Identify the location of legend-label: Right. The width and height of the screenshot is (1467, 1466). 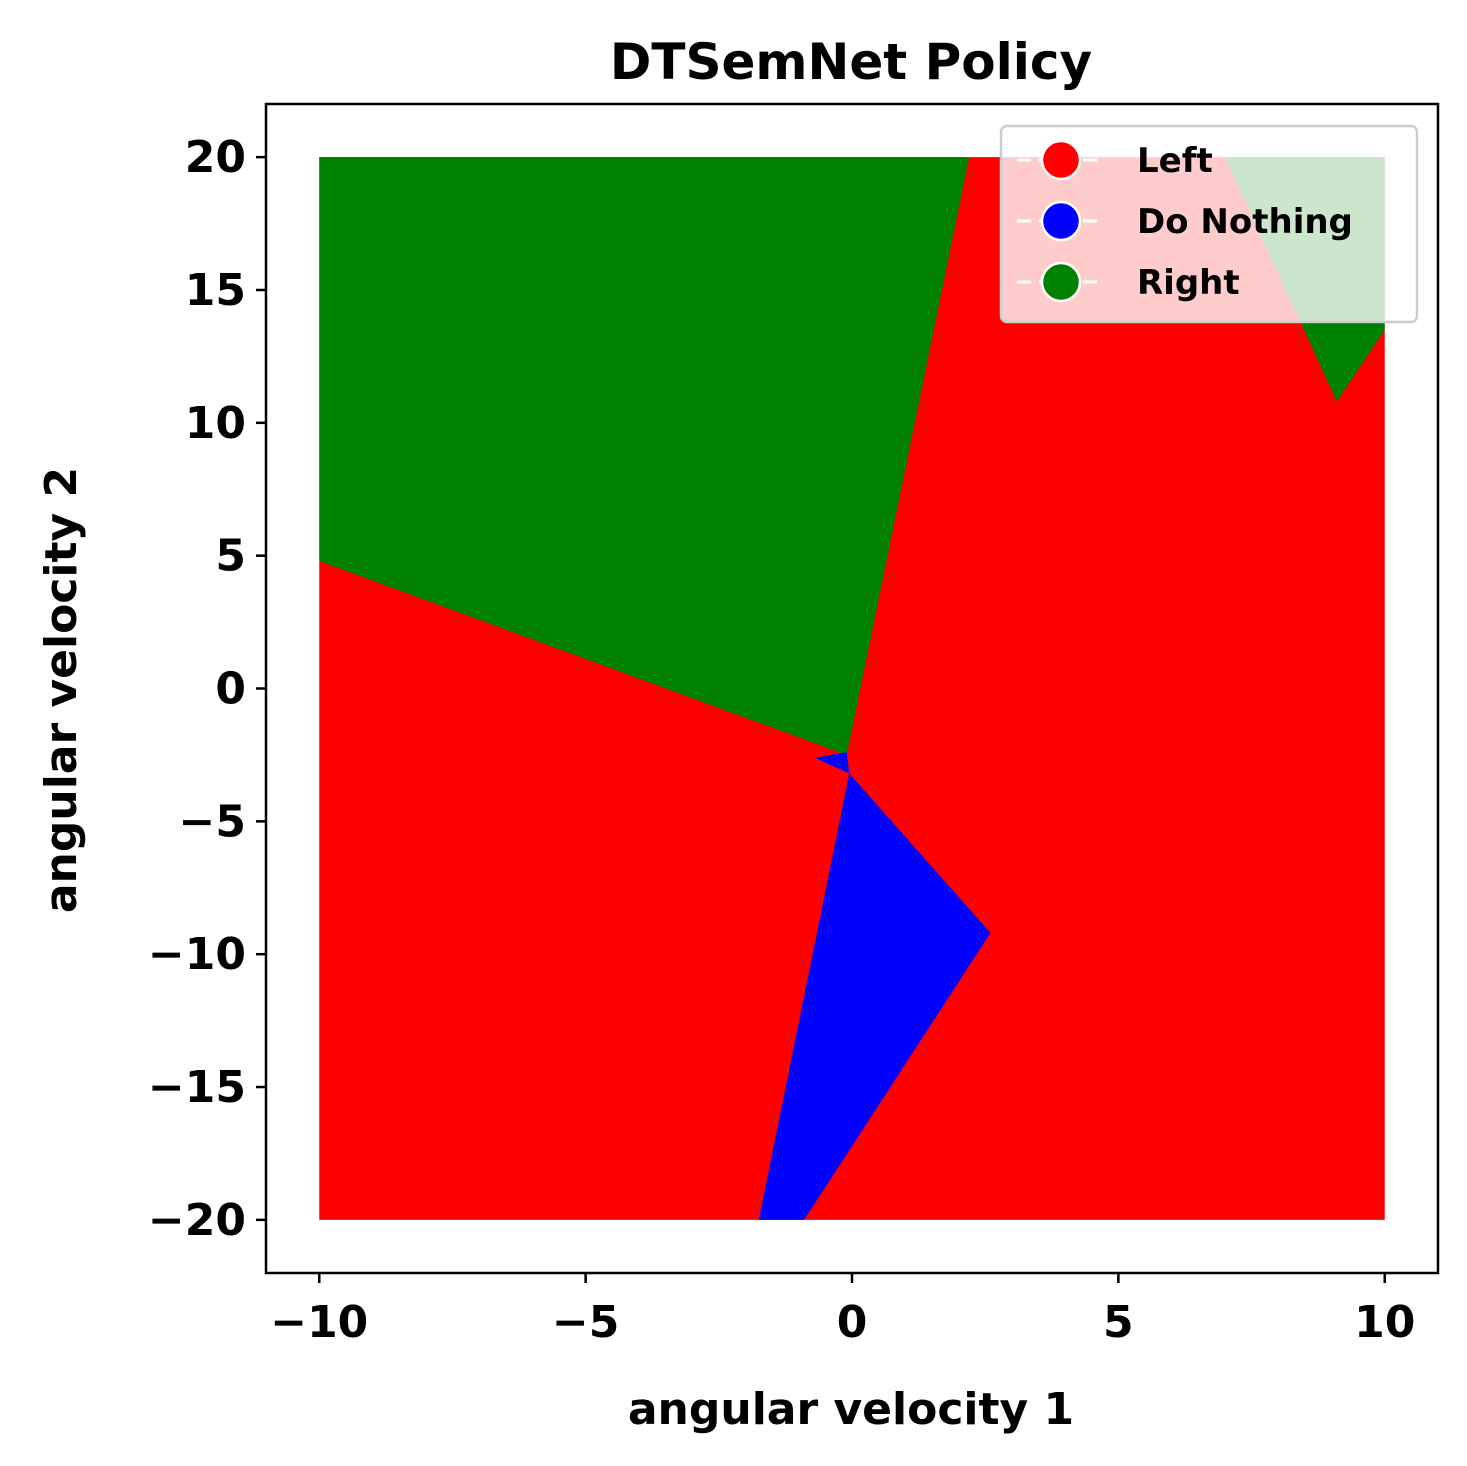
(1188, 283).